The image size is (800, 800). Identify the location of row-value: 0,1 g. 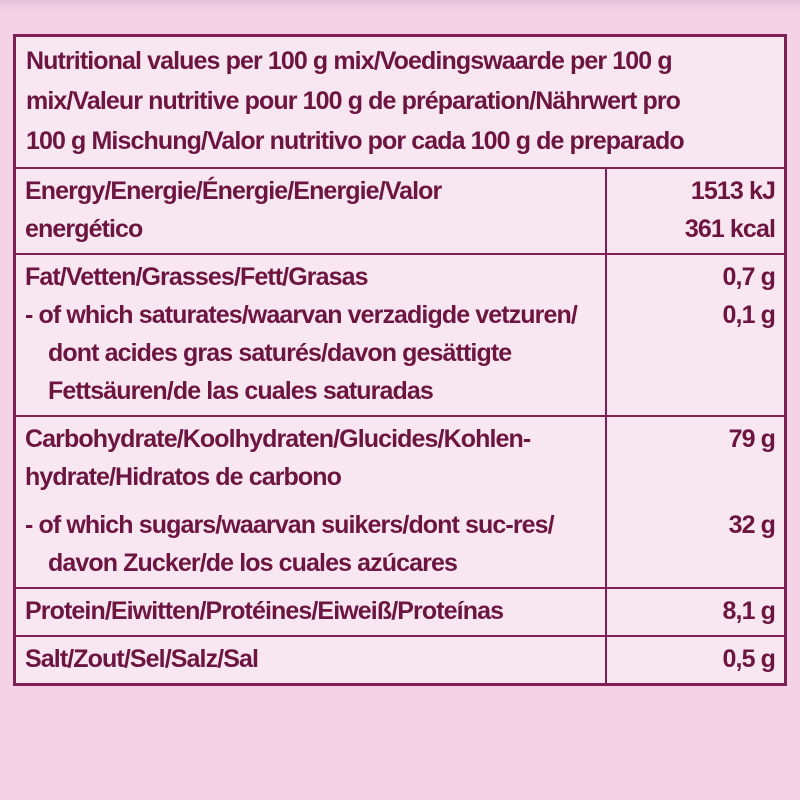
(695, 355).